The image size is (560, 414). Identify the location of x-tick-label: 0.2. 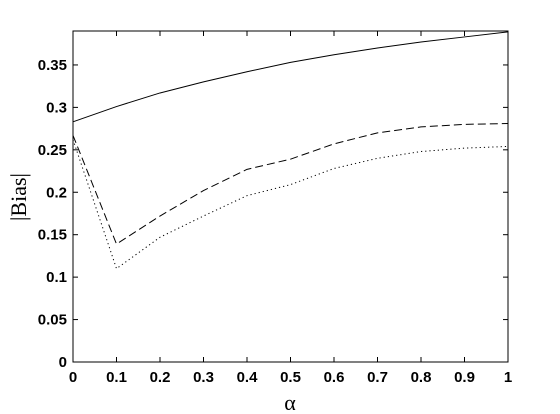
(160, 377).